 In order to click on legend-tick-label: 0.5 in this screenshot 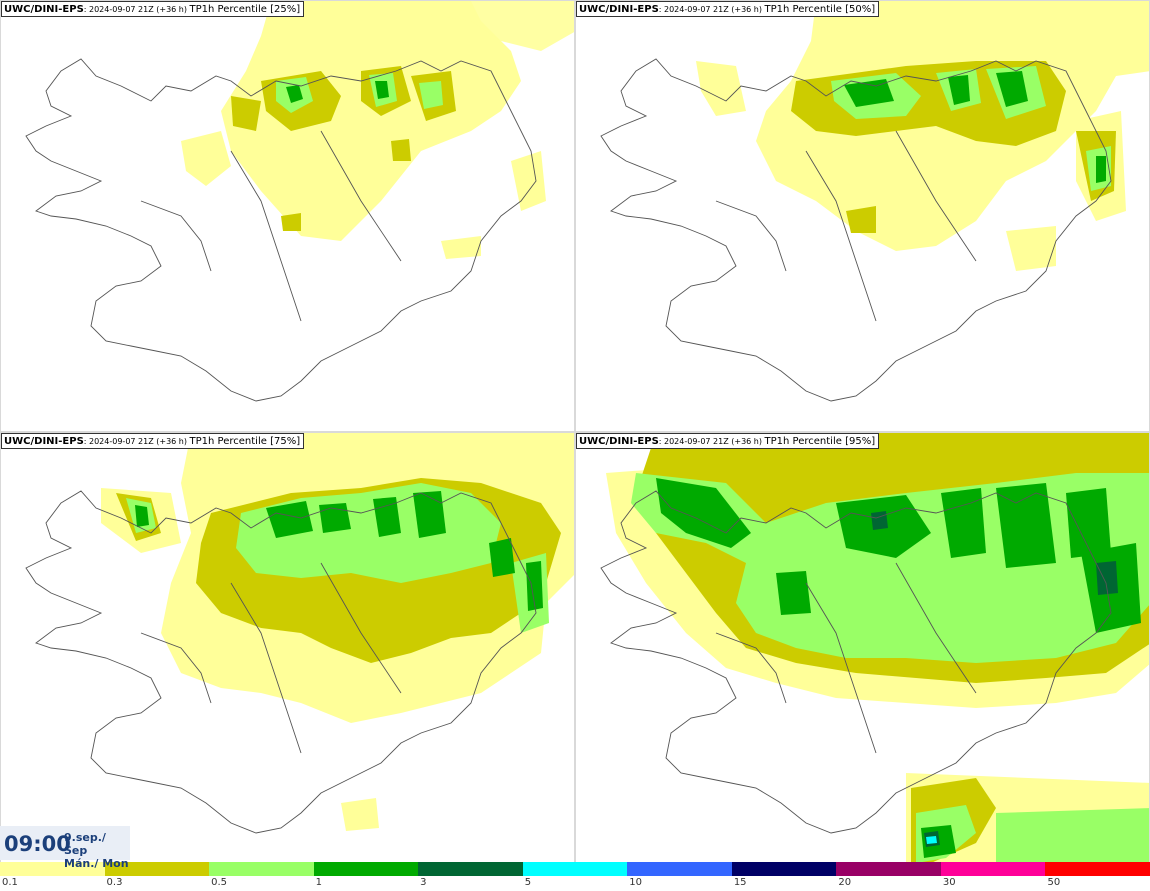, I will do `click(219, 882)`.